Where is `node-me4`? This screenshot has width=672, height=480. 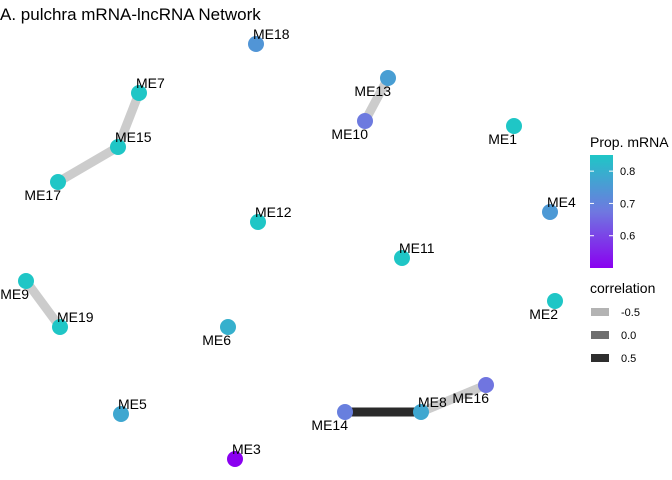 node-me4 is located at coordinates (550, 212).